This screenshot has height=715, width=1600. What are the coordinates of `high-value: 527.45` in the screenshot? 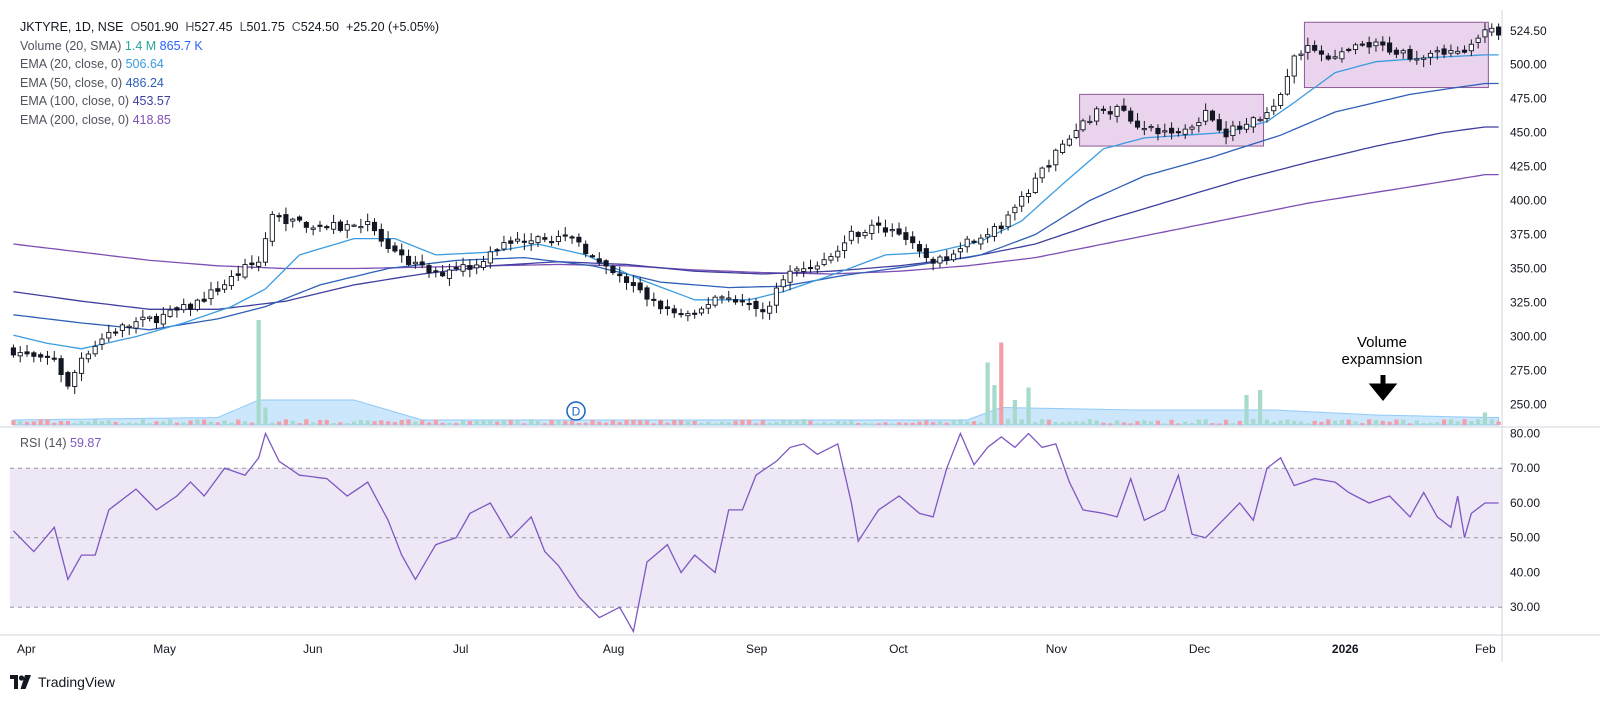 It's located at (213, 27).